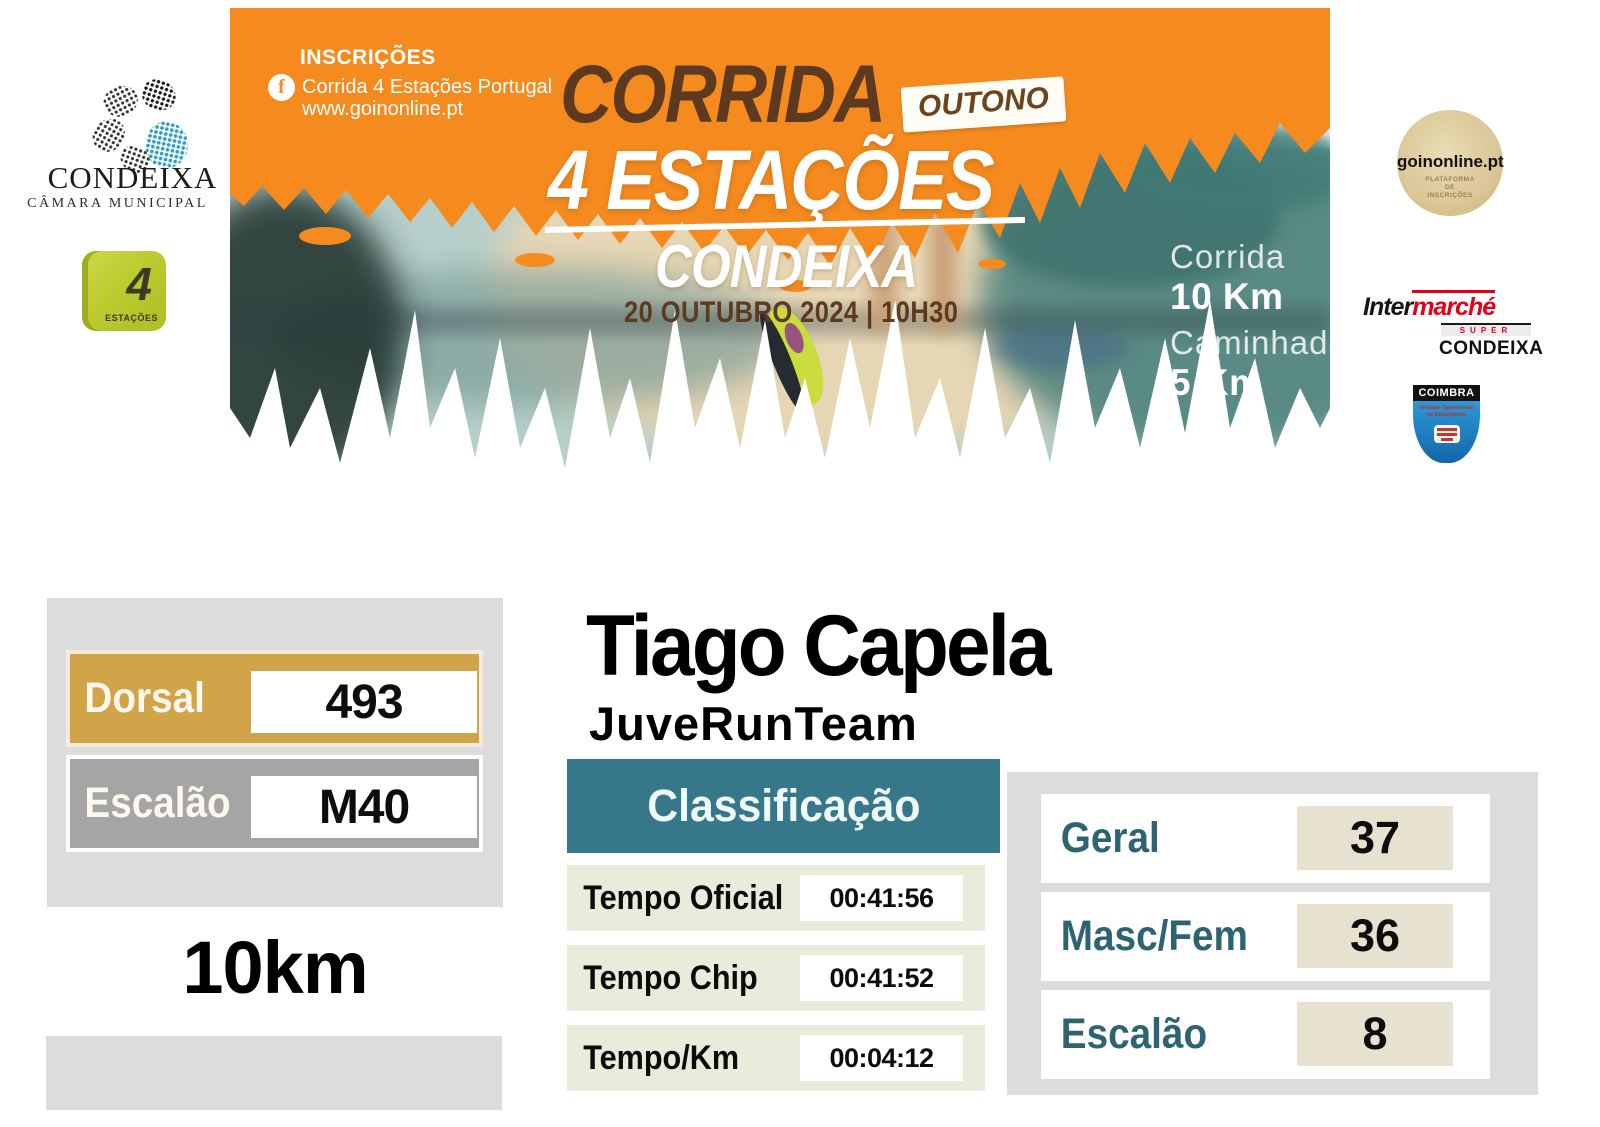  Describe the element at coordinates (1216, 382) in the screenshot. I see `event-walk-distance: 5 Km` at that location.